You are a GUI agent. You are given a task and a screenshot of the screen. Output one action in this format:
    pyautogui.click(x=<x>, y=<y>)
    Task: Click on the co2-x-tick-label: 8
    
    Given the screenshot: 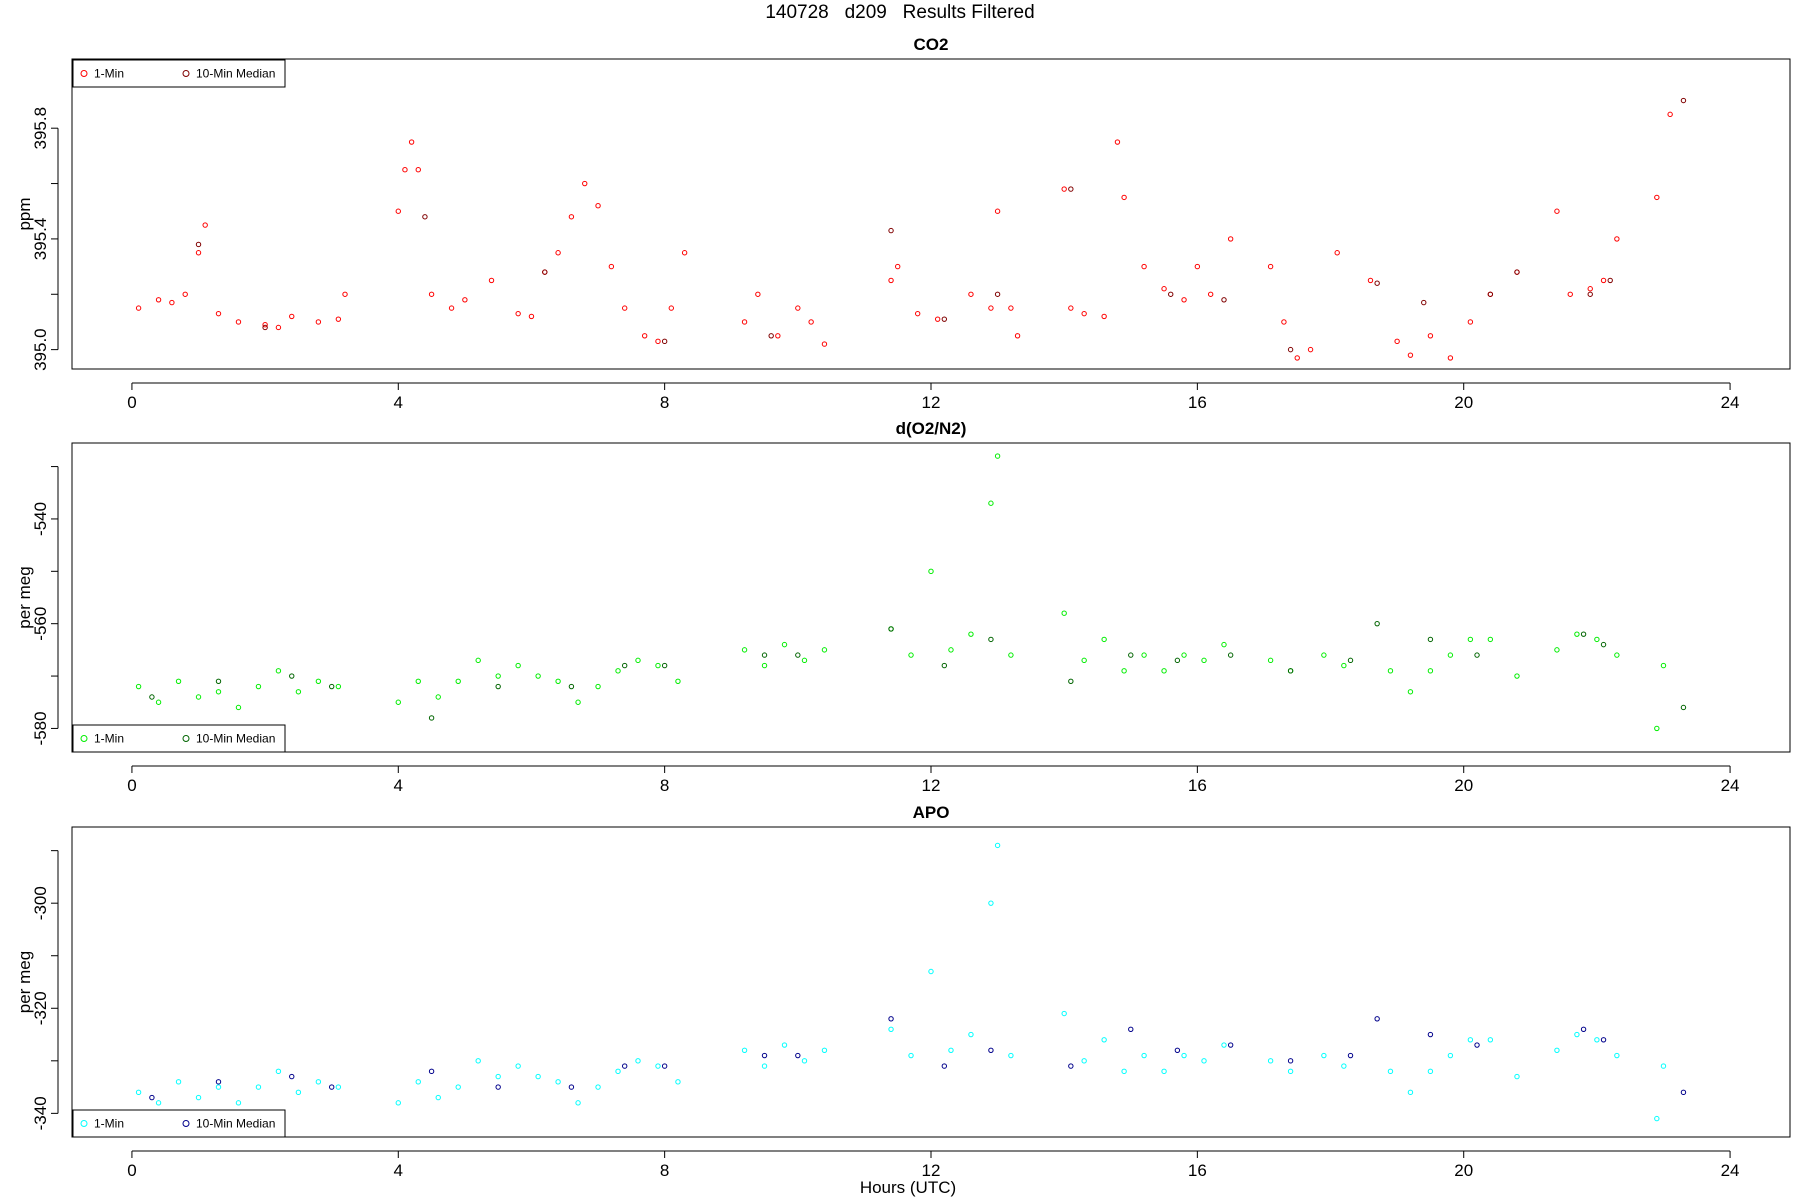 What is the action you would take?
    pyautogui.click(x=664, y=402)
    